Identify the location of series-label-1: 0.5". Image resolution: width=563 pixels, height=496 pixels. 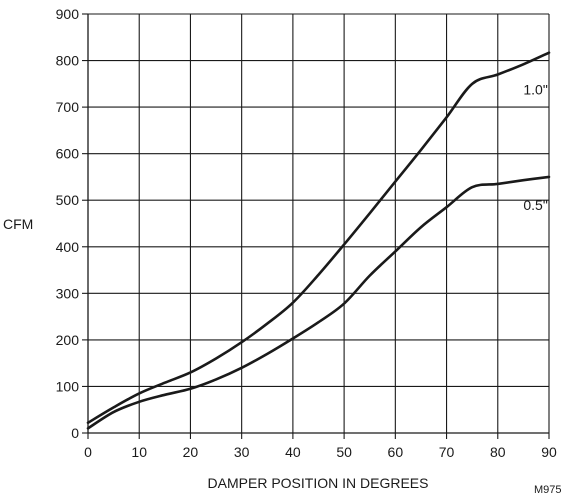
(535, 205).